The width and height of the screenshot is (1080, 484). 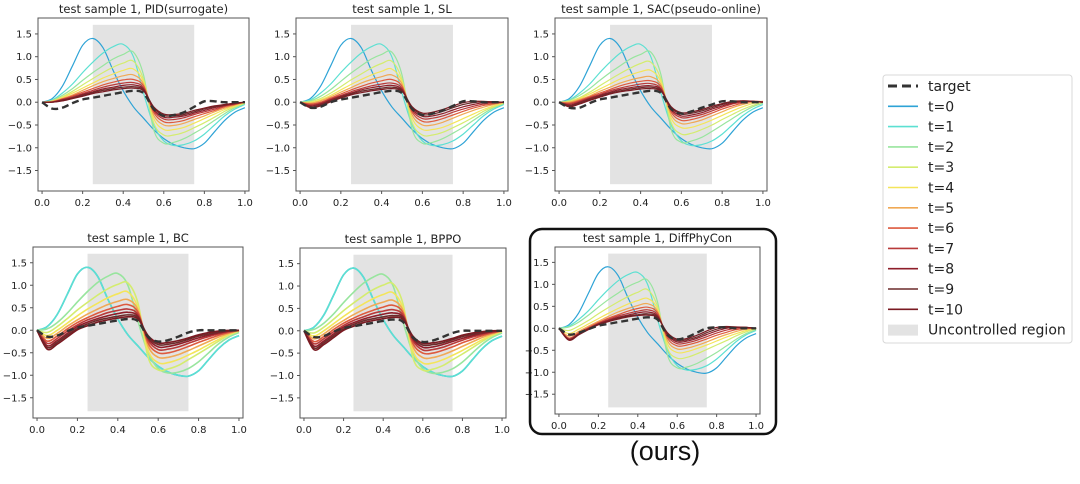 I want to click on legend-label: t=10, so click(x=945, y=310).